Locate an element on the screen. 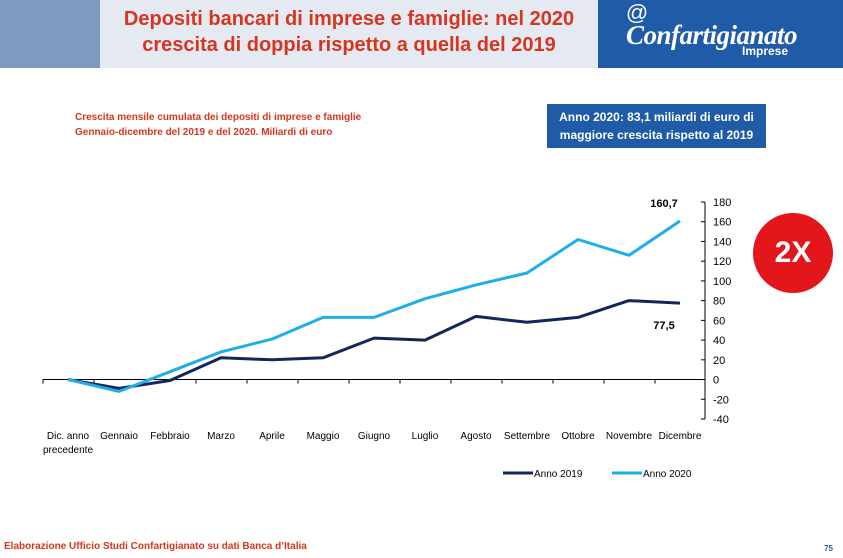  x-tick-label-line-2: precedente is located at coordinates (68, 450).